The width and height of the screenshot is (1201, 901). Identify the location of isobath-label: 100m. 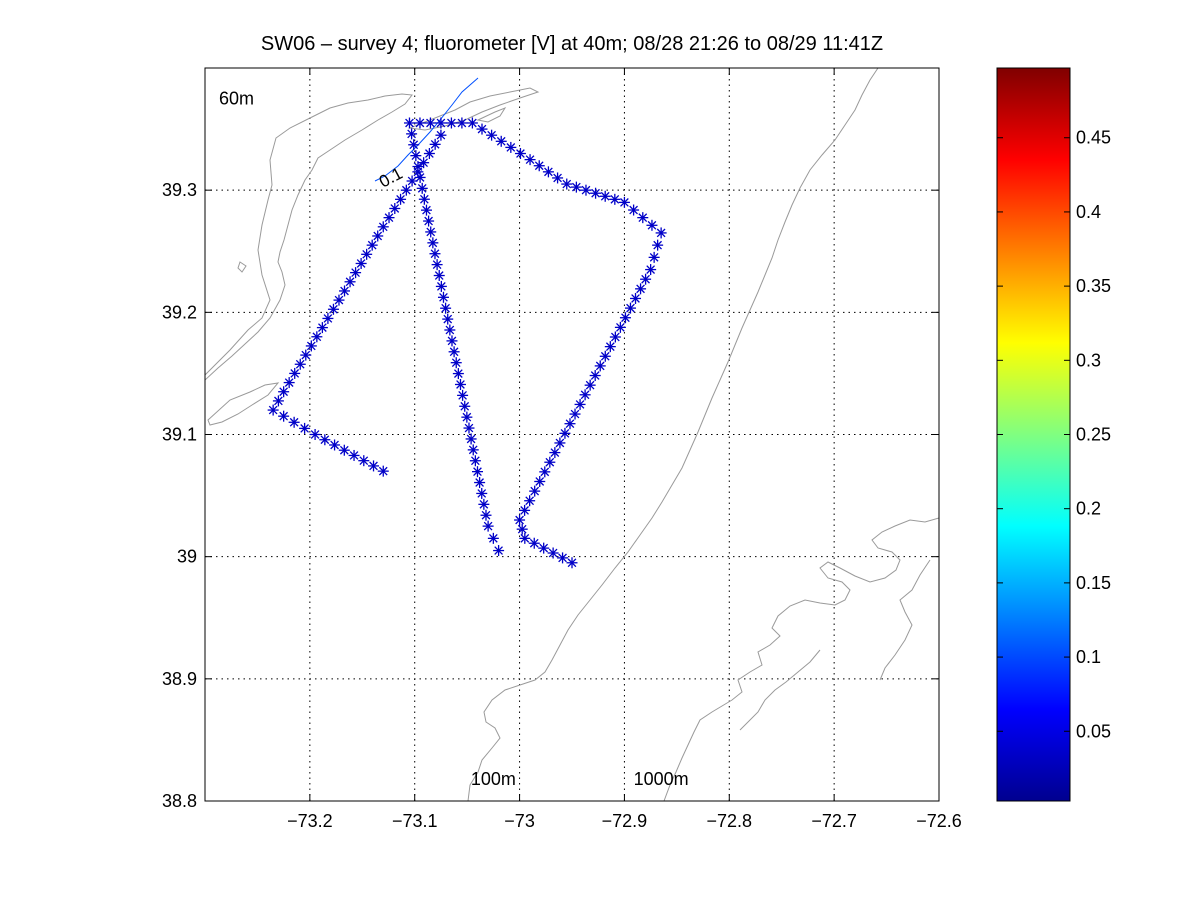
(493, 779).